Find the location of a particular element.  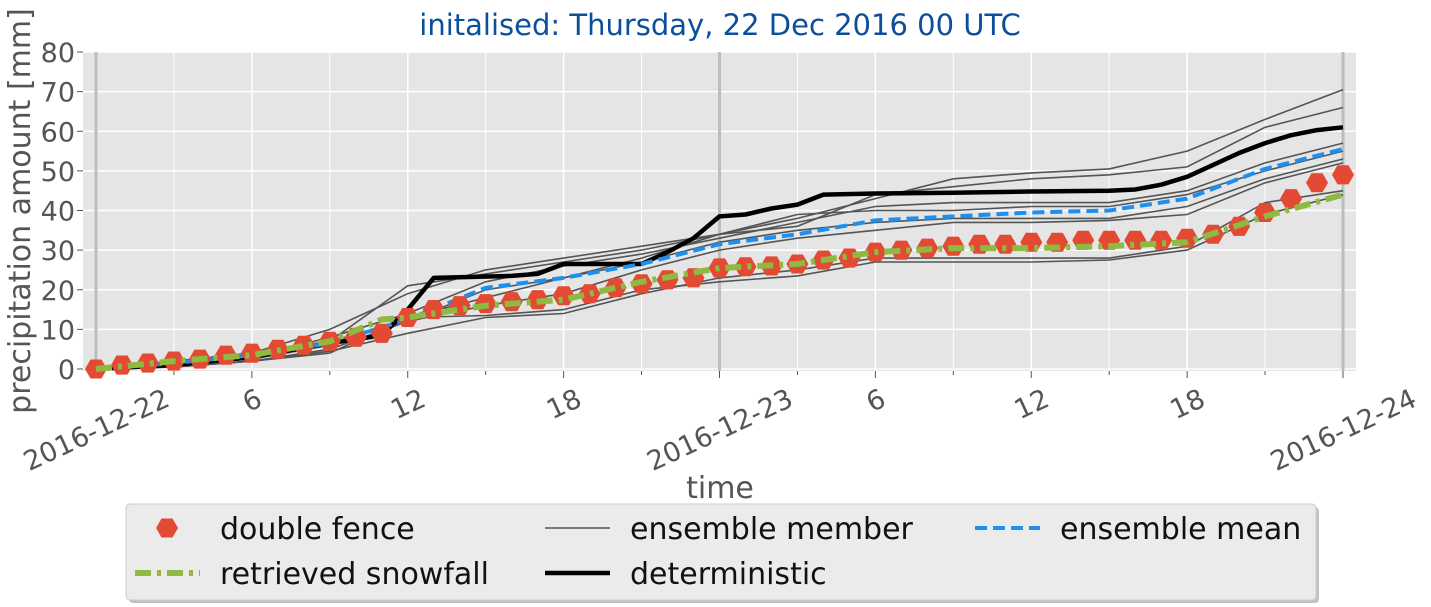

x-tick-label: 2016-12-22 is located at coordinates (96, 430).